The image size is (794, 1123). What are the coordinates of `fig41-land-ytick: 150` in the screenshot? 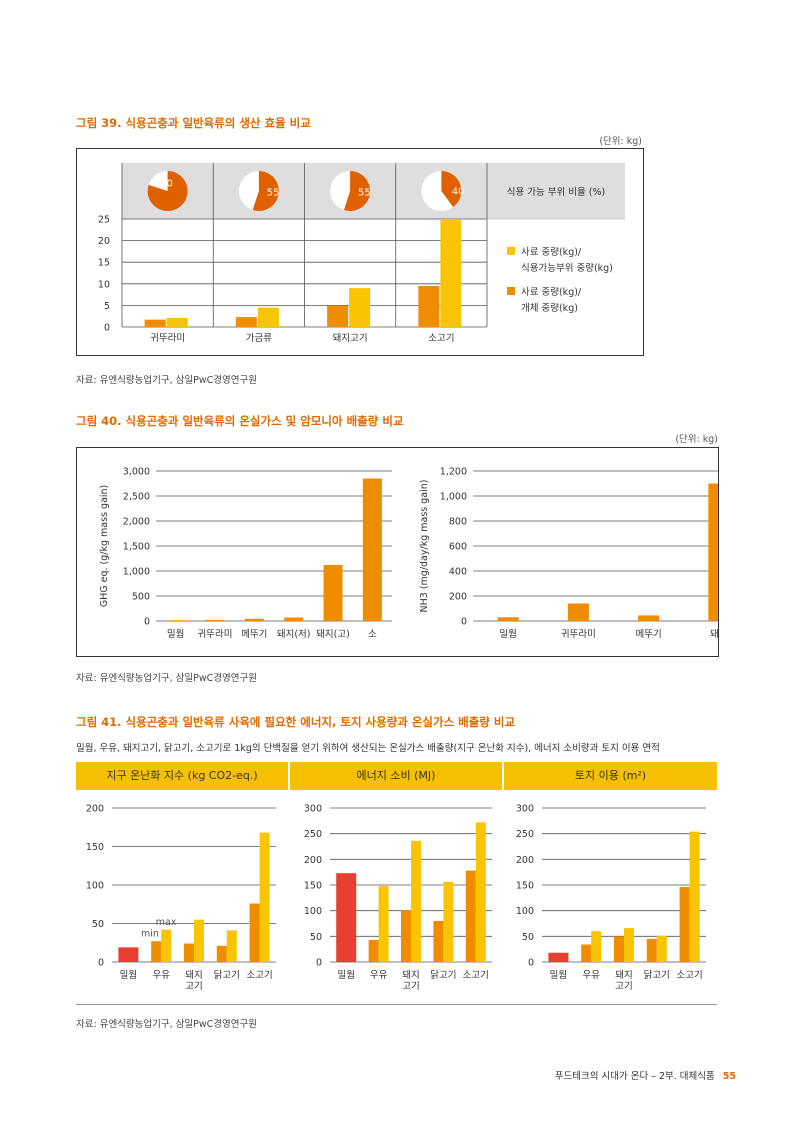 It's located at (525, 886).